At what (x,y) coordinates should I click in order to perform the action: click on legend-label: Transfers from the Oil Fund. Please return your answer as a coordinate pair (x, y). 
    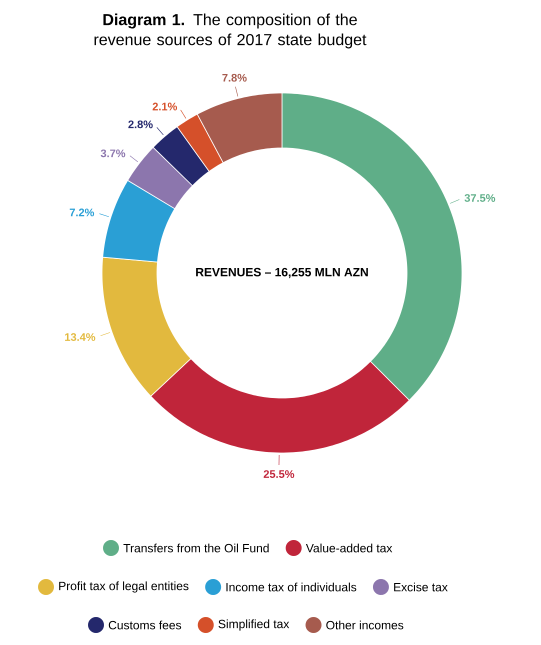
    Looking at the image, I should click on (196, 548).